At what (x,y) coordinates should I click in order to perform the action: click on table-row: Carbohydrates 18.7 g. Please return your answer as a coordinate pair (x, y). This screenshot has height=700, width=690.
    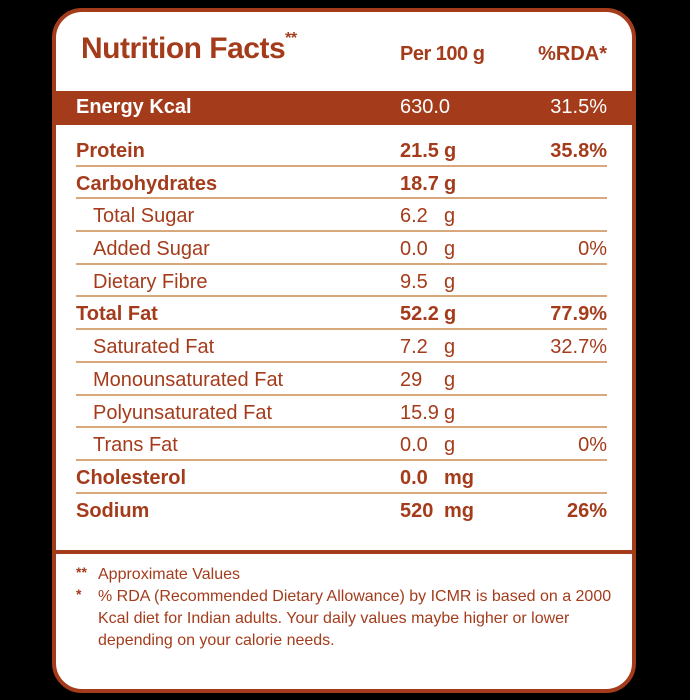
    Looking at the image, I should click on (344, 183).